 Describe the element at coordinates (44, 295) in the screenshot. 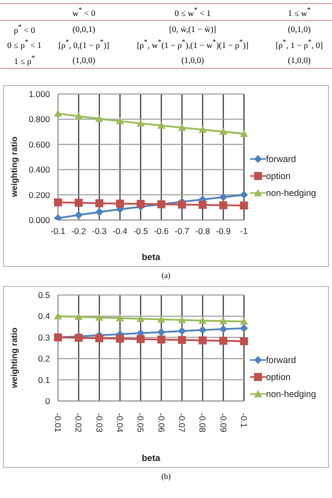

I see `y-tick-label: 0.5` at that location.